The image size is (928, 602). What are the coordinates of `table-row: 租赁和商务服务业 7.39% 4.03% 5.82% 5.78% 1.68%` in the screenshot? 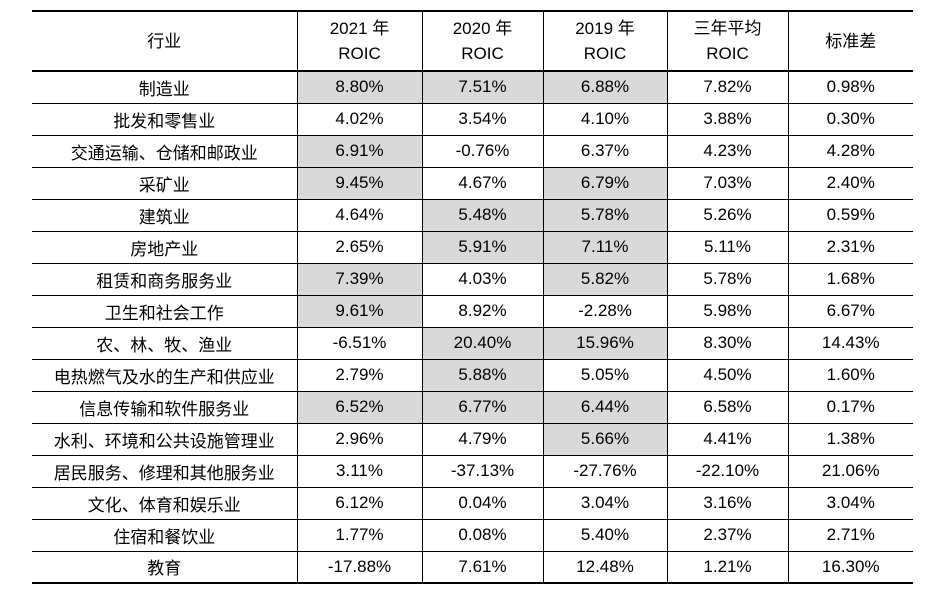 It's located at (472, 279).